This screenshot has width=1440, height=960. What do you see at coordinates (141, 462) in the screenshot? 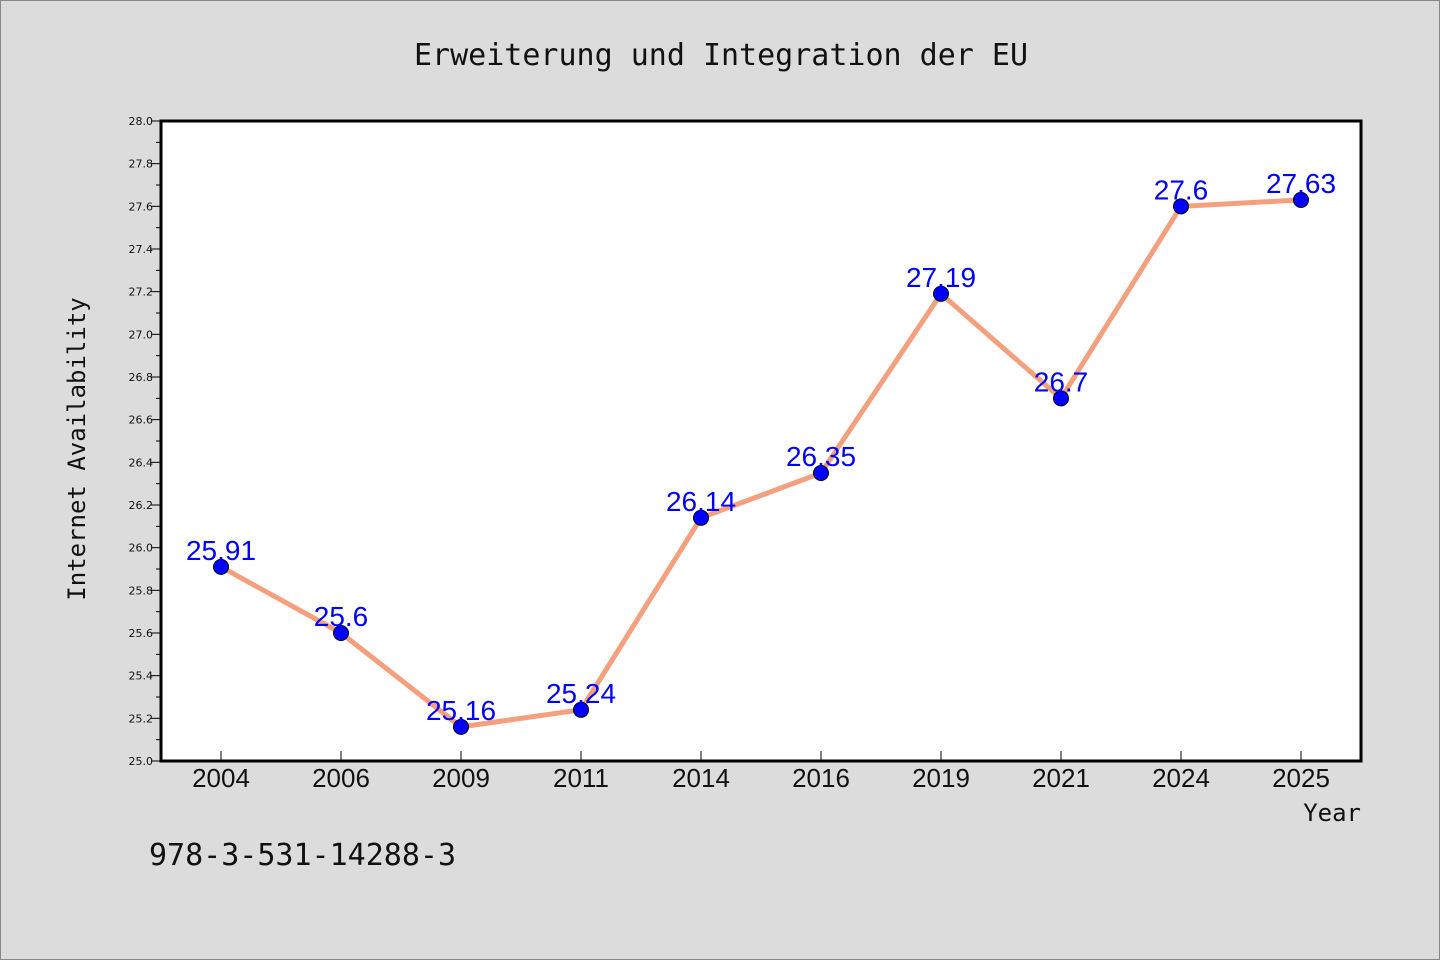
I see `y-tick-label: 26.4` at bounding box center [141, 462].